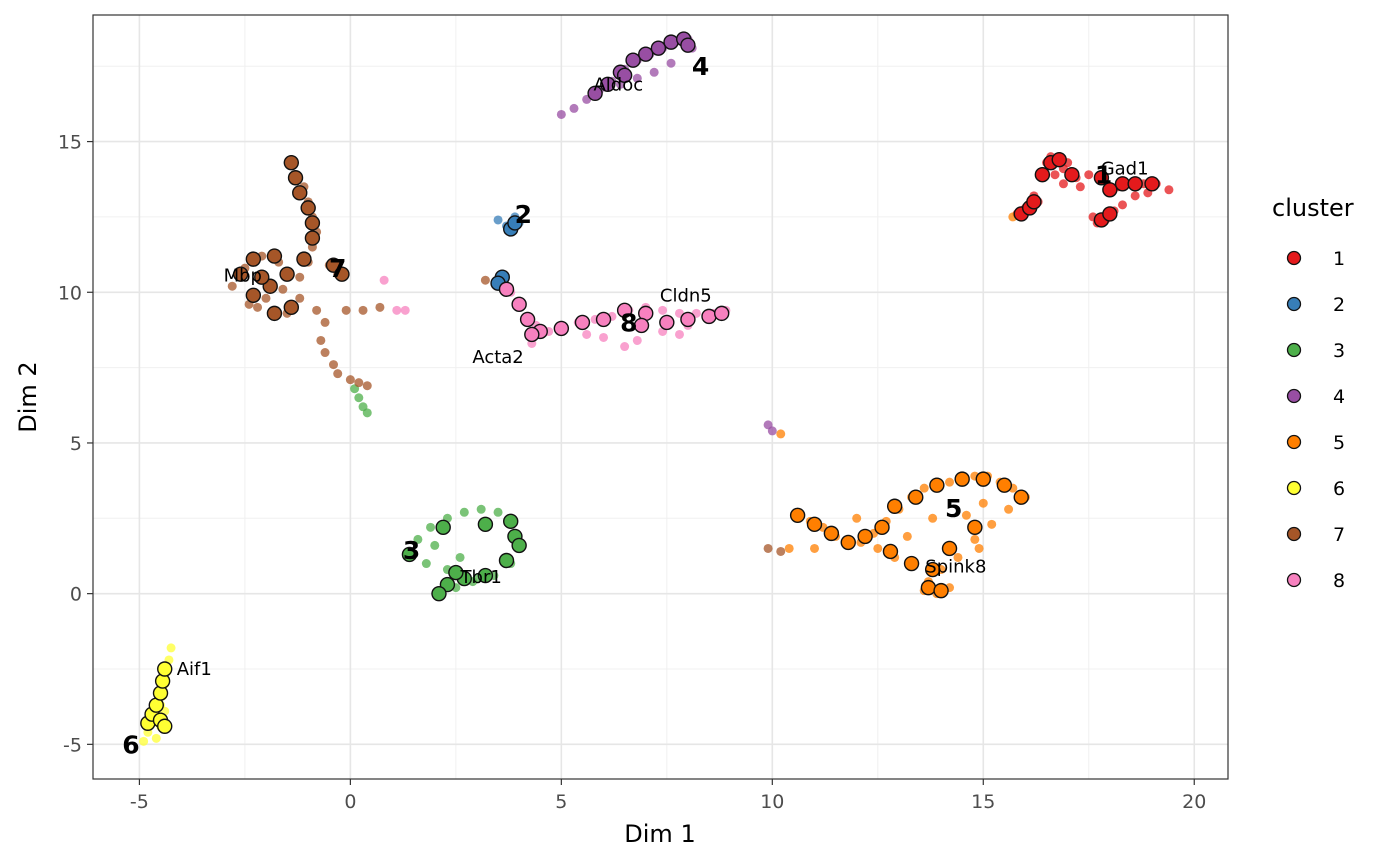  Describe the element at coordinates (130, 744) in the screenshot. I see `cluster-label-6: 6` at that location.